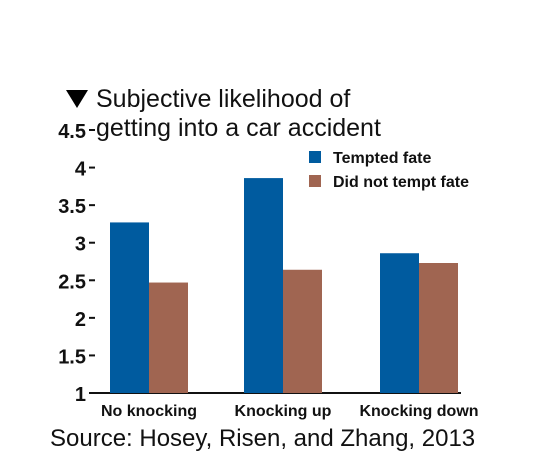 Image resolution: width=557 pixels, height=476 pixels. What do you see at coordinates (72, 132) in the screenshot?
I see `y-tick-label: 4.5` at bounding box center [72, 132].